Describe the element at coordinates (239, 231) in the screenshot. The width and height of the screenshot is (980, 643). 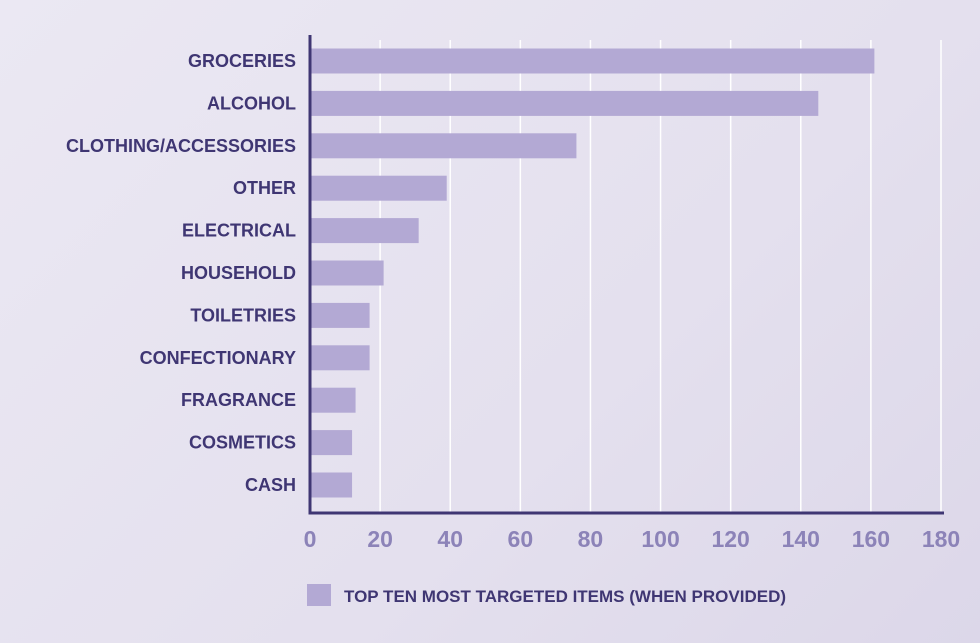
I see `category-label: ELECTRICAL` at that location.